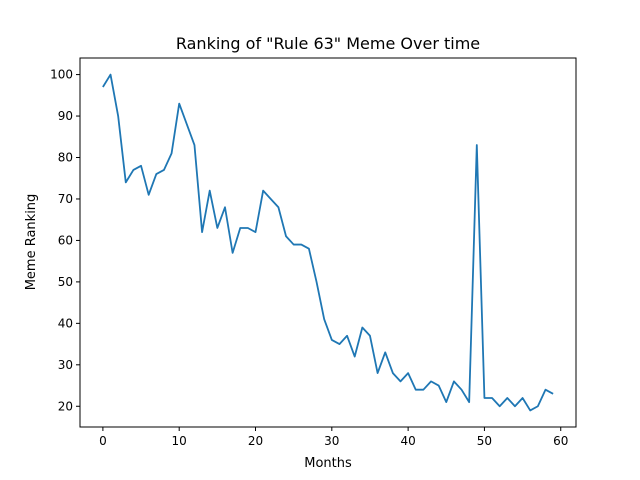 The image size is (640, 480). What do you see at coordinates (31, 242) in the screenshot?
I see `y-axis-label: Meme Ranking` at bounding box center [31, 242].